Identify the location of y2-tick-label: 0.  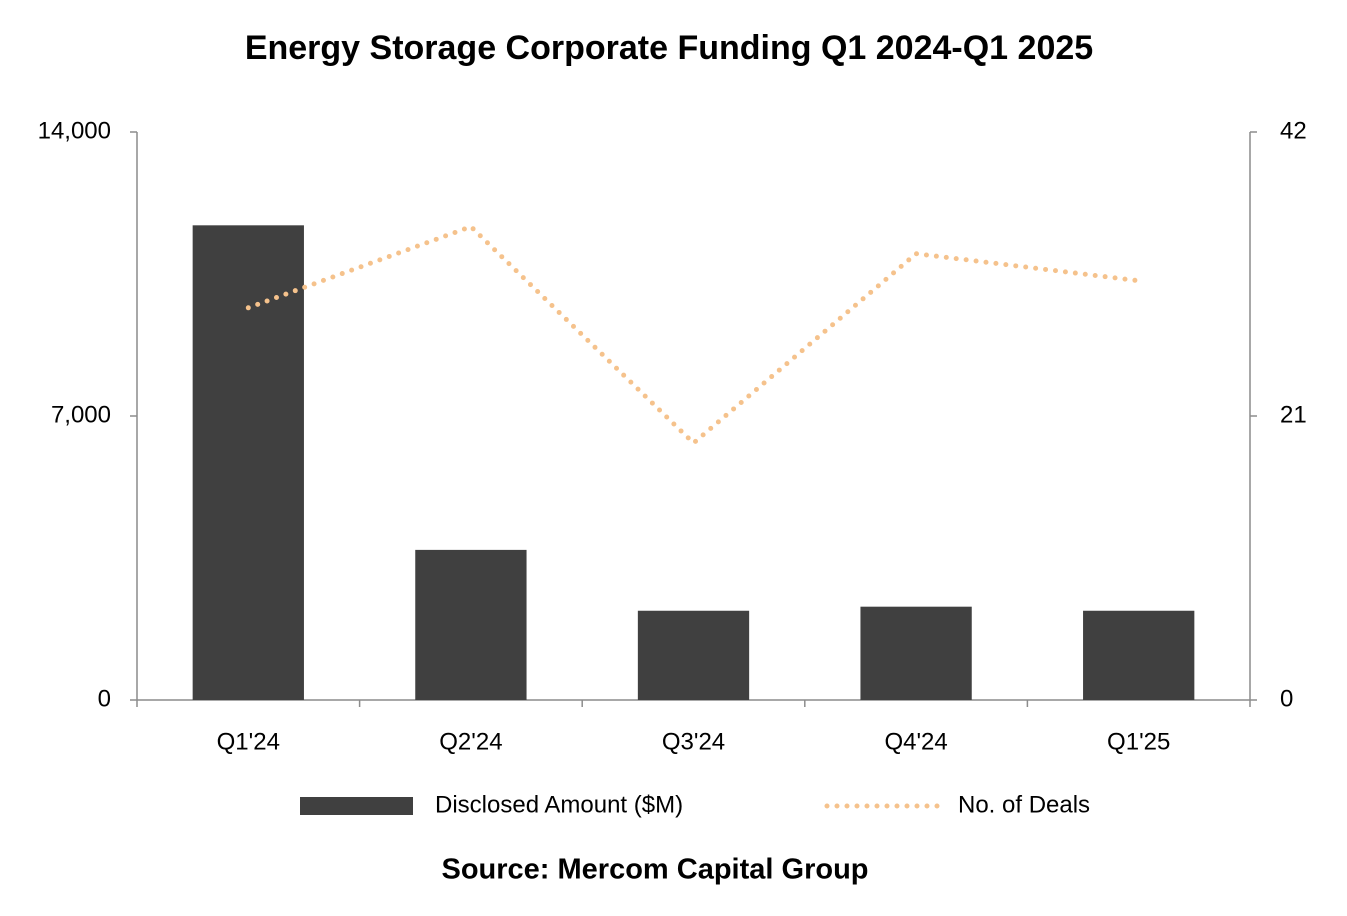
(1286, 698).